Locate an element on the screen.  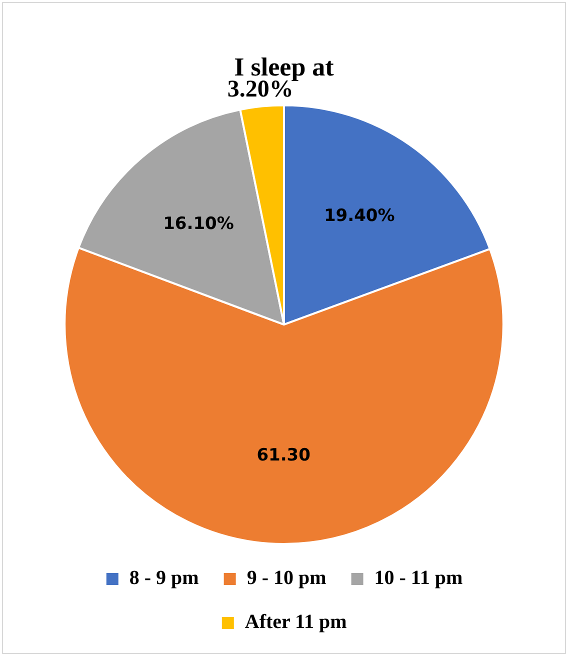
legend-label: 9 - 10 pm is located at coordinates (286, 578).